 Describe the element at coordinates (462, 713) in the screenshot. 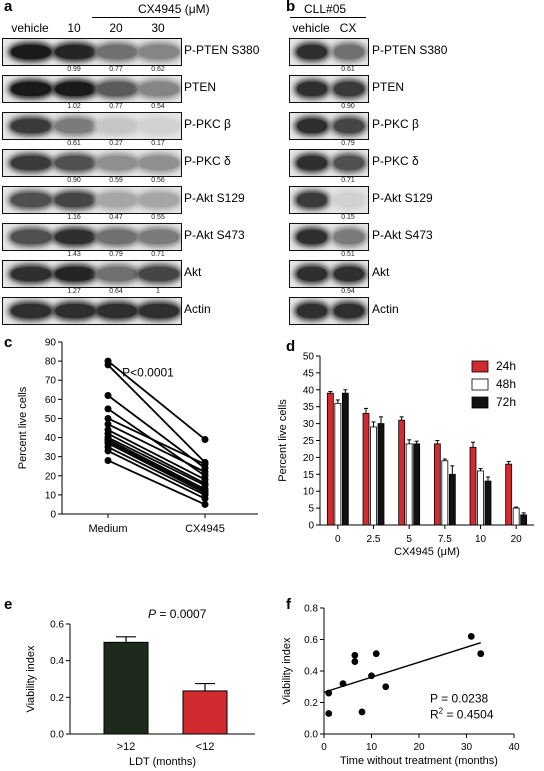

I see `stat-r-squared: R2 = 0.4504` at that location.